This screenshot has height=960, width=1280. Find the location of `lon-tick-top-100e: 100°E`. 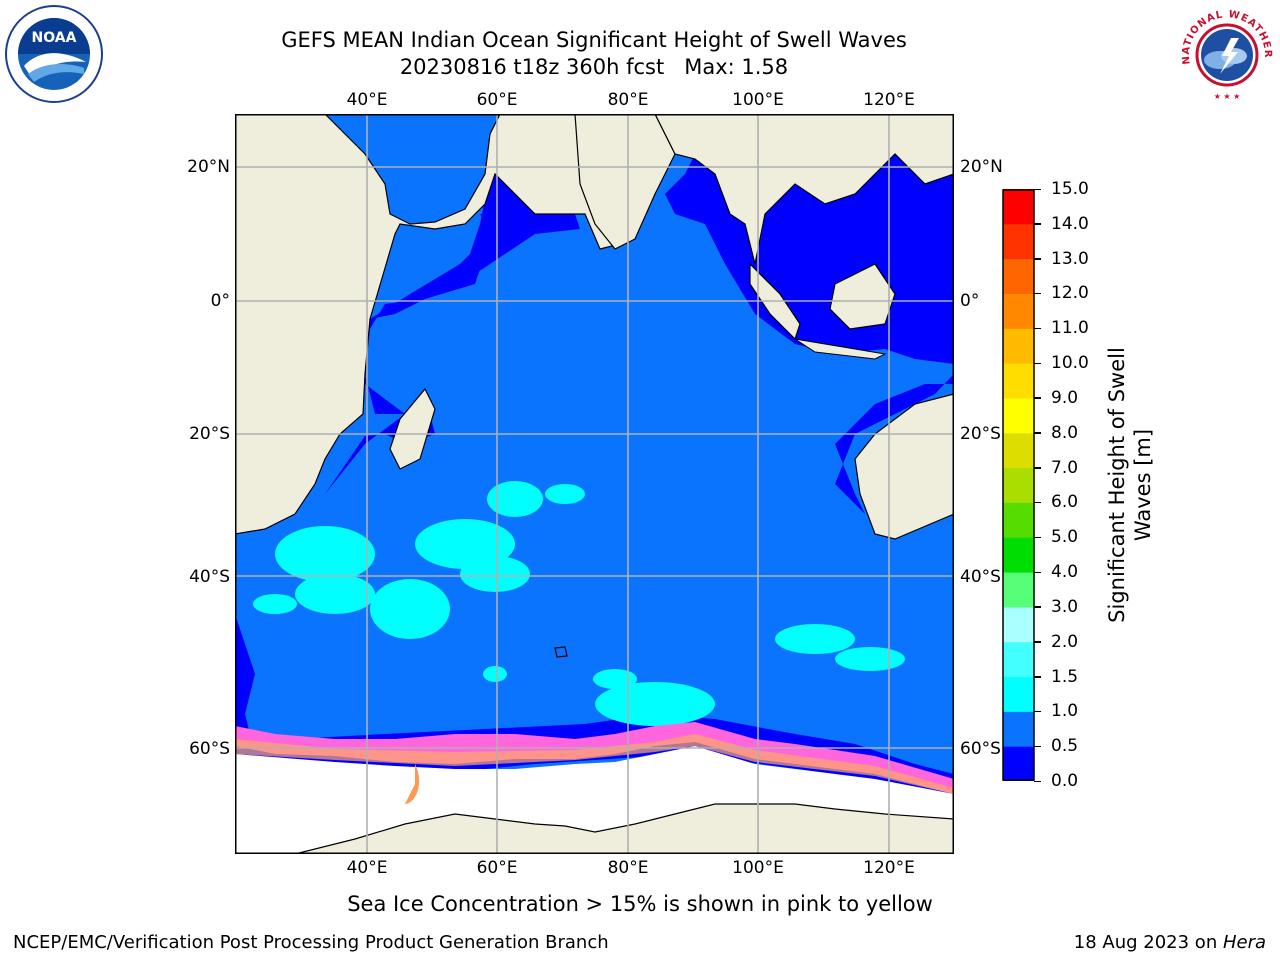

lon-tick-top-100e: 100°E is located at coordinates (758, 100).